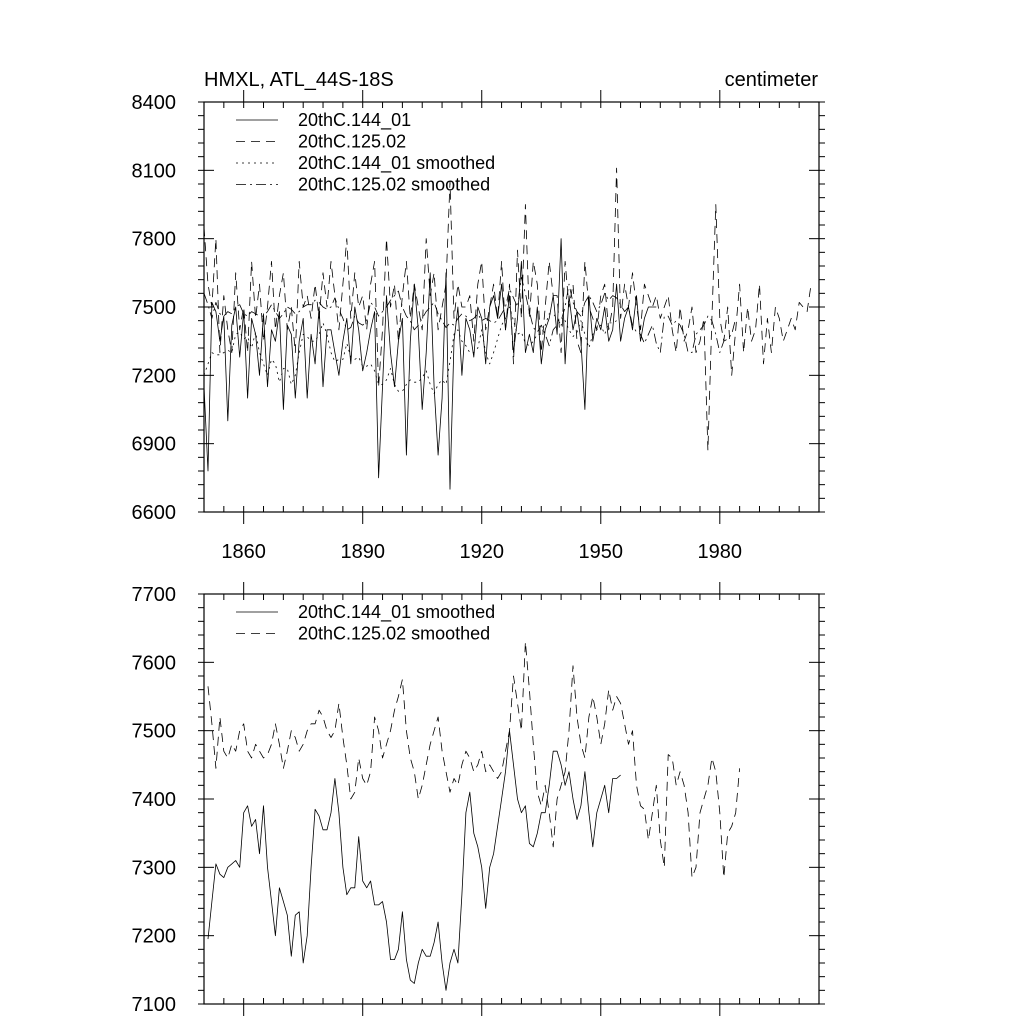 The height and width of the screenshot is (1024, 1024). What do you see at coordinates (481, 552) in the screenshot?
I see `x-tick-label: 1920` at bounding box center [481, 552].